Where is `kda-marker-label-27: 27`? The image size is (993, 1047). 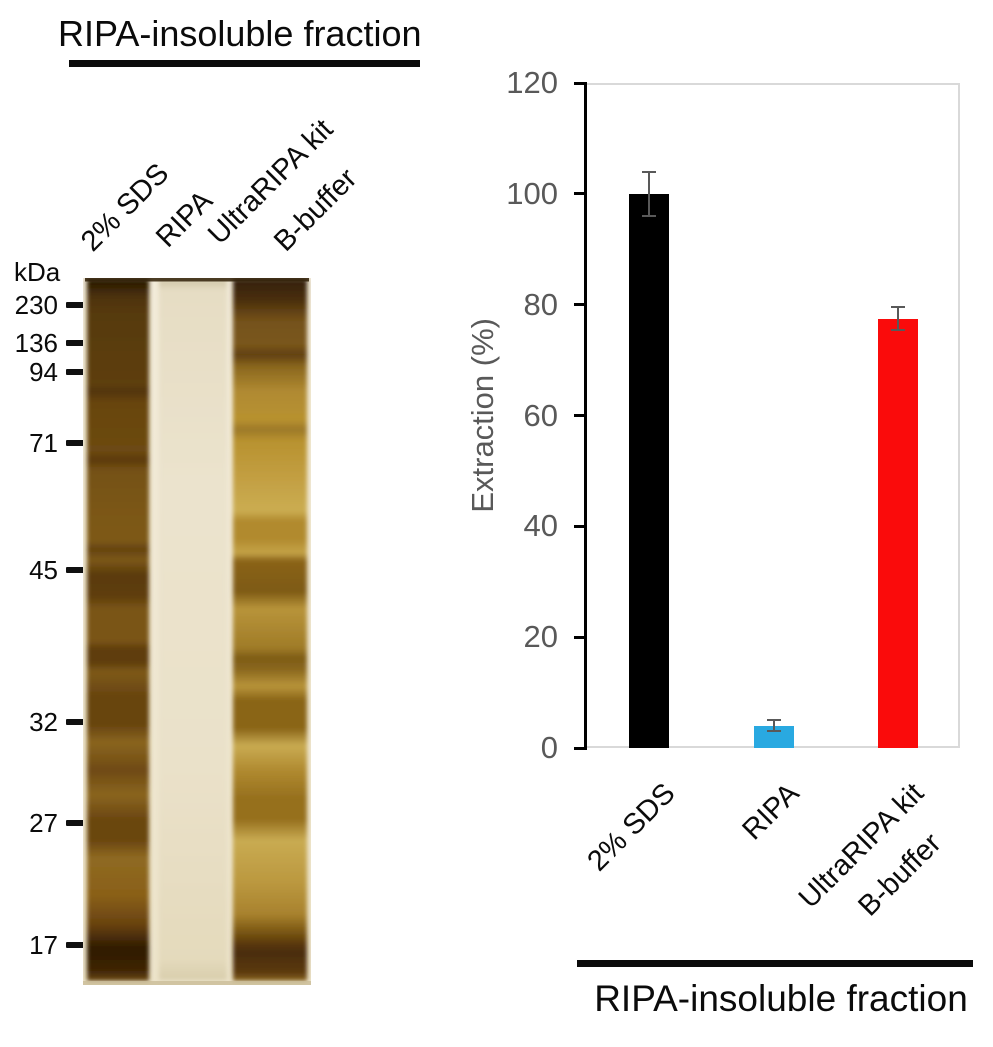 kda-marker-label-27: 27 is located at coordinates (43, 823).